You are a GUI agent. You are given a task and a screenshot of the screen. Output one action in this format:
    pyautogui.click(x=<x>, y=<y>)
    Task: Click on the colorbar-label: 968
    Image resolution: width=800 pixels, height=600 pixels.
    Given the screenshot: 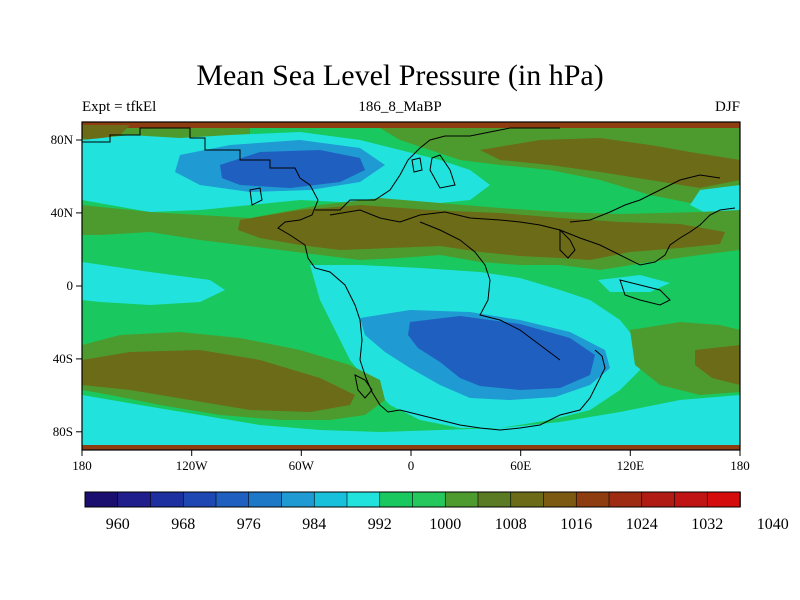 What is the action you would take?
    pyautogui.click(x=183, y=524)
    